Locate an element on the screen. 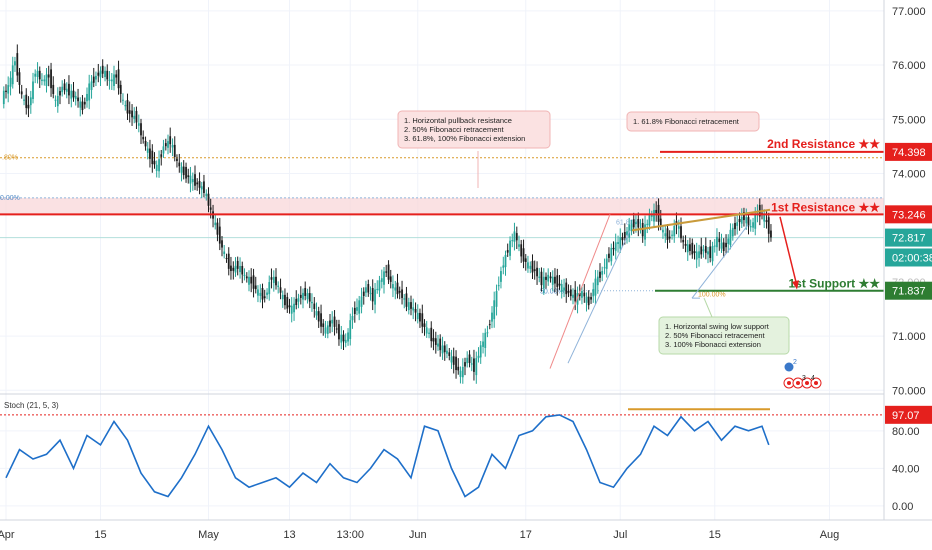 This screenshot has height=550, width=932. time-tick-label: Jun is located at coordinates (418, 535).